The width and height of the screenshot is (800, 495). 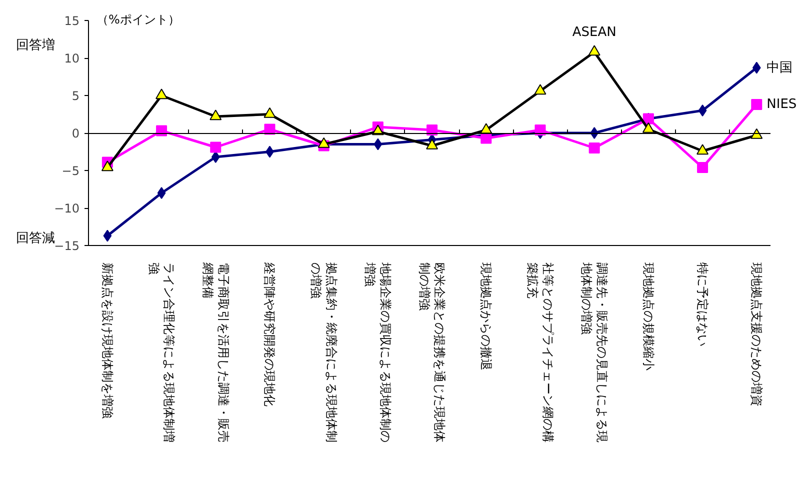 What do you see at coordinates (67, 246) in the screenshot?
I see `y-tick-label: −15` at bounding box center [67, 246].